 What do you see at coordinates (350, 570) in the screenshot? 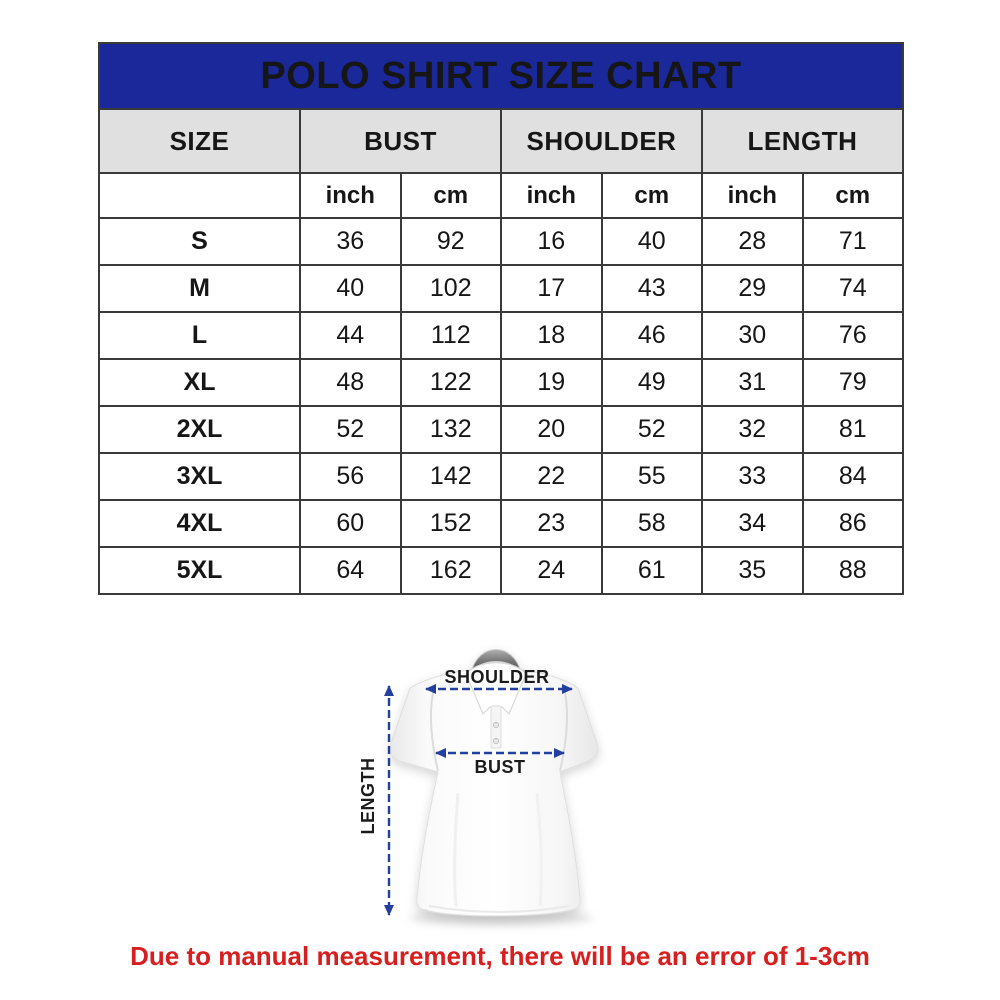
I see `measurement-cell: 64` at bounding box center [350, 570].